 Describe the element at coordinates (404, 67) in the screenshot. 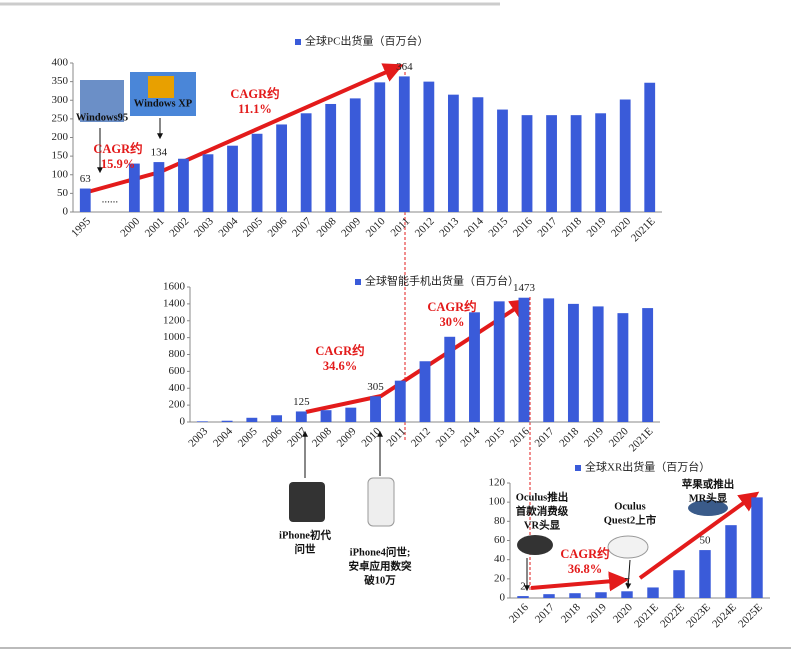

I see `data-label: 364` at that location.